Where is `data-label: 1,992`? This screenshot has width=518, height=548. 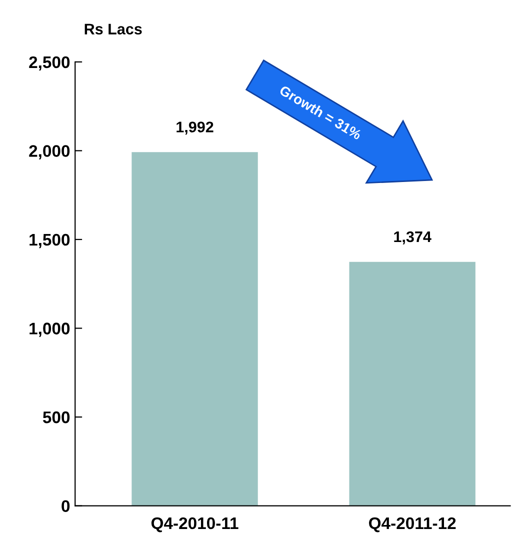 data-label: 1,992 is located at coordinates (195, 128).